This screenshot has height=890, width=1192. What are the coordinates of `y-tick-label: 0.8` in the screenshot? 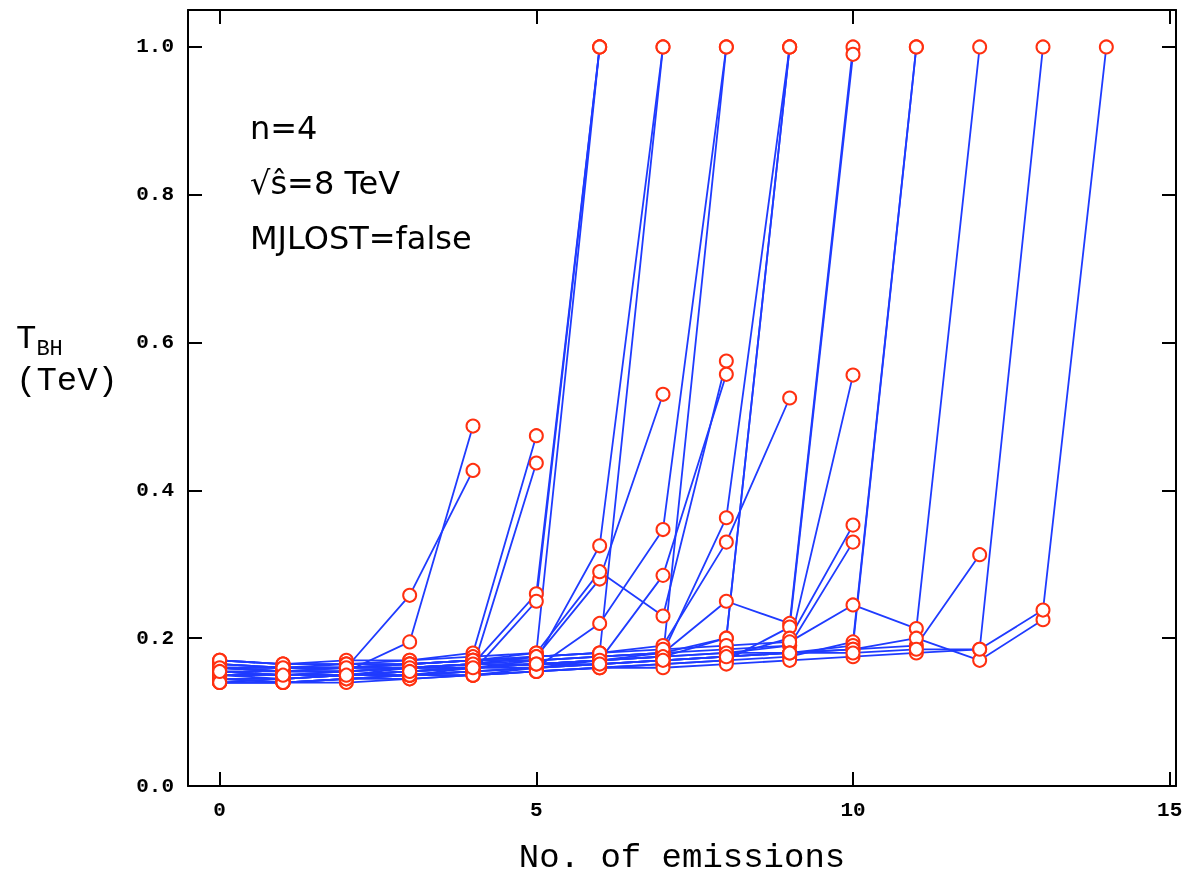 It's located at (155, 195).